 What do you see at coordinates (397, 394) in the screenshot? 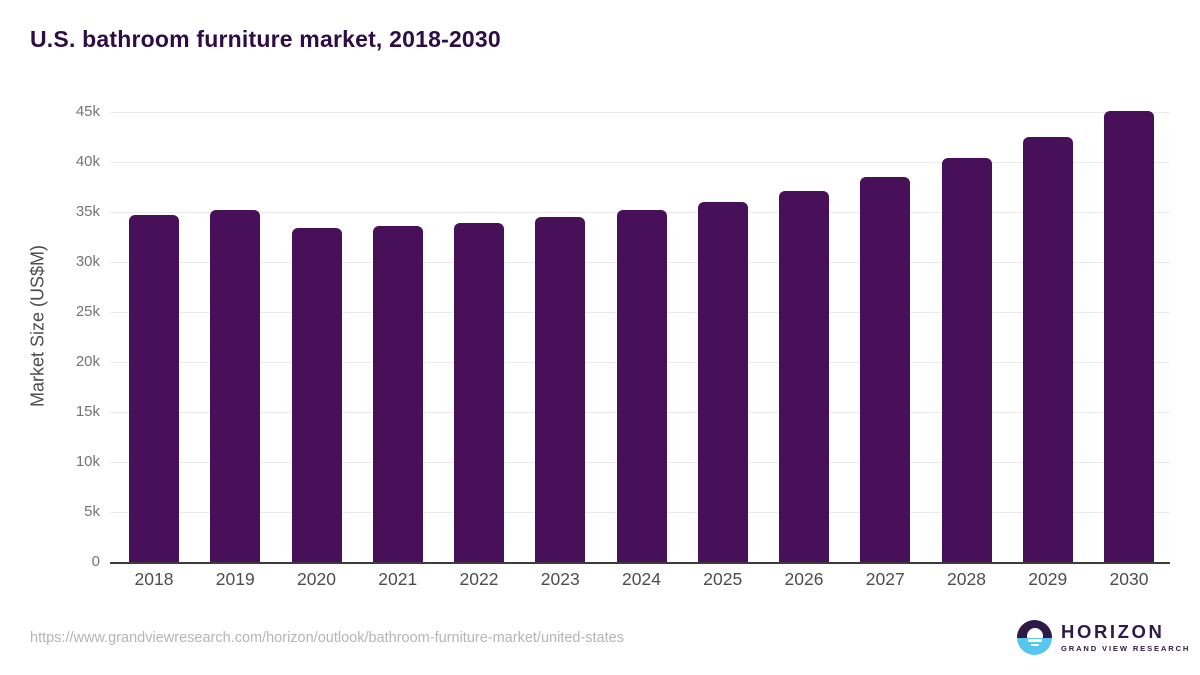
I see `bar-2021` at bounding box center [397, 394].